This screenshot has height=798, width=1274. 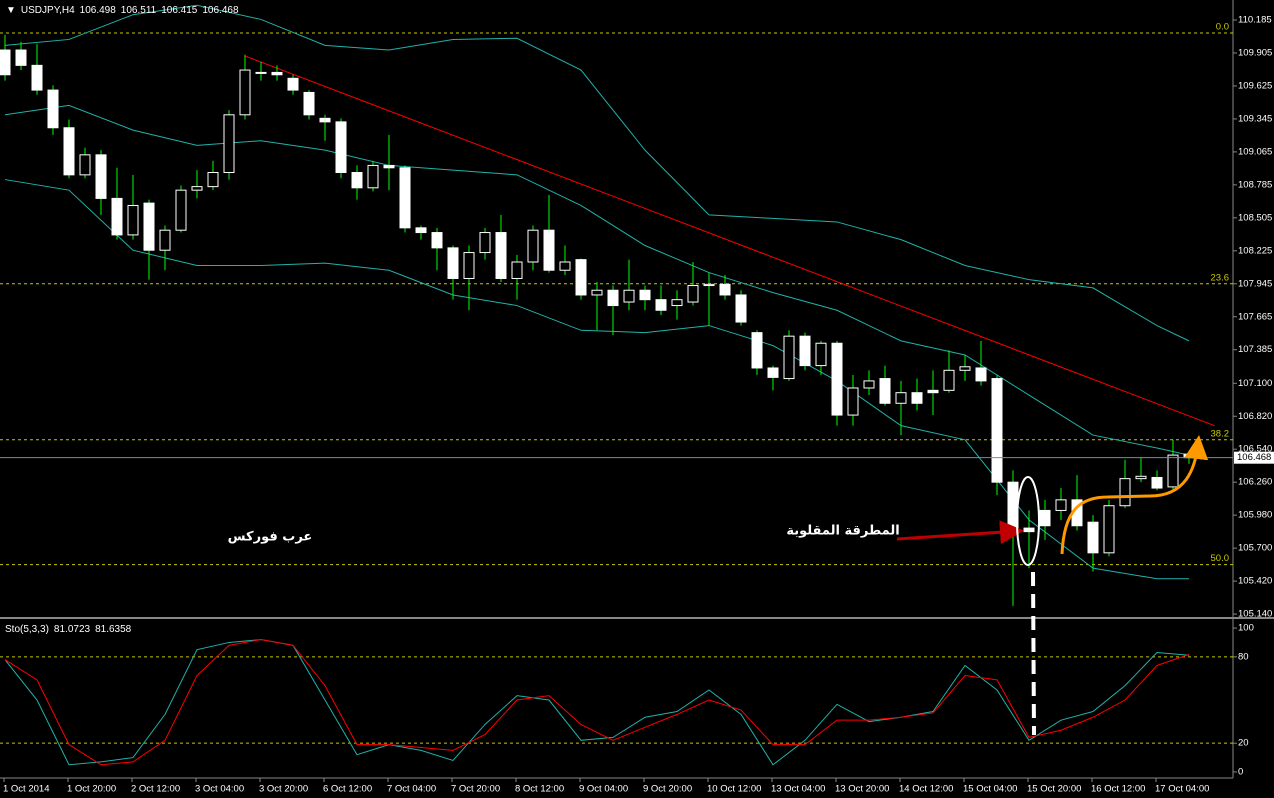 What do you see at coordinates (155, 789) in the screenshot?
I see `x-tick-label: 2 Oct 12:00` at bounding box center [155, 789].